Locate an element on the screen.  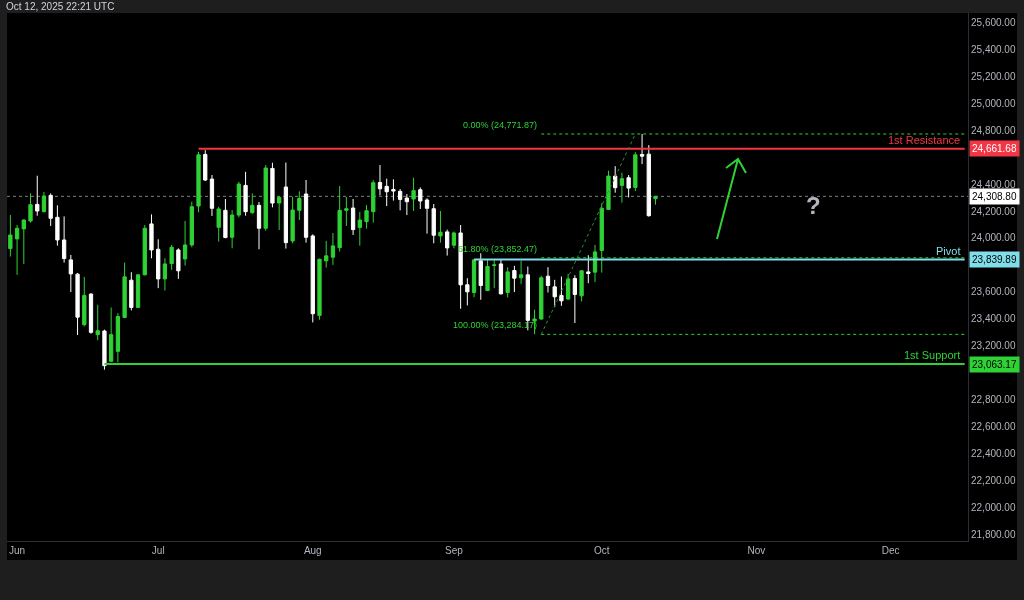
y-tick-label: 22,600.00 is located at coordinates (993, 427).